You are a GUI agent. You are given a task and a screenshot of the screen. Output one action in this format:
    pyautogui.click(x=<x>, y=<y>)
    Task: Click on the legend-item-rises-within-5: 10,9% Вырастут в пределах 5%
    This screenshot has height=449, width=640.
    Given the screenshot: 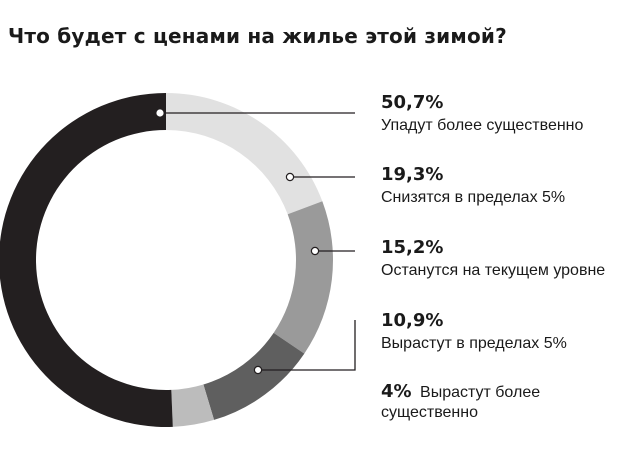 What is the action you would take?
    pyautogui.click(x=508, y=331)
    